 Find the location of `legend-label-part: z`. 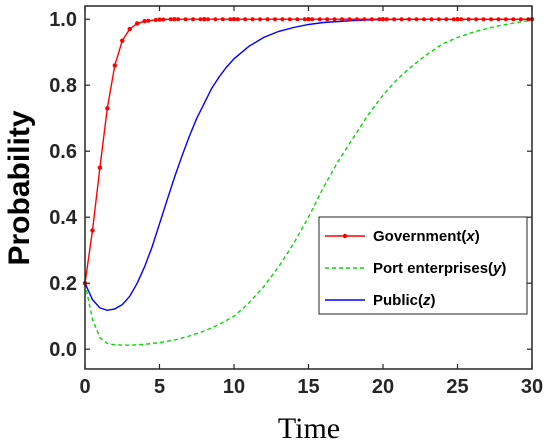

legend-label-part: z is located at coordinates (426, 300).